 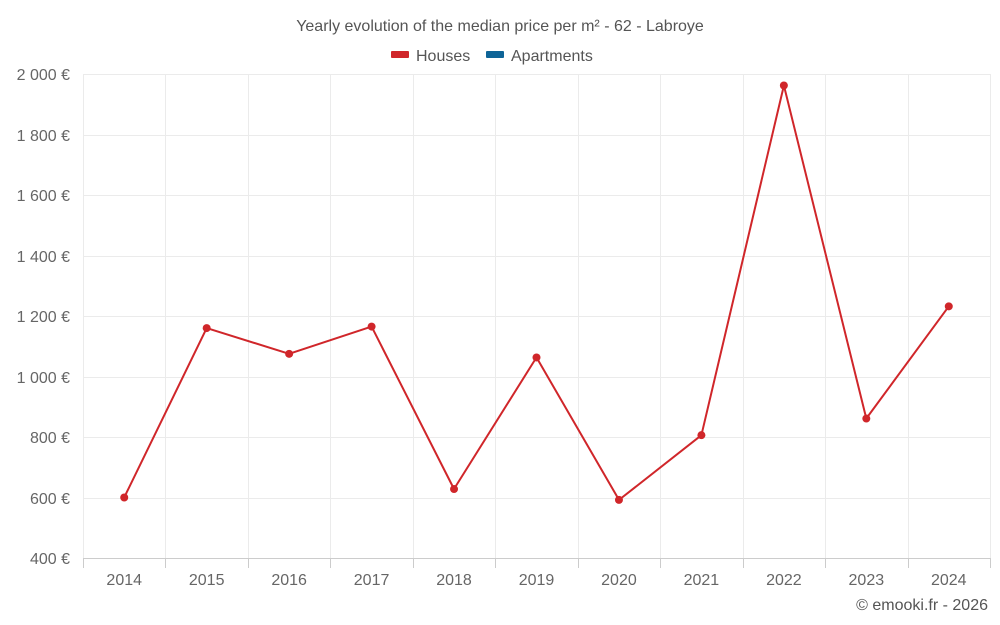 I want to click on credit-text: © emooki.fr - 2026, so click(x=922, y=605).